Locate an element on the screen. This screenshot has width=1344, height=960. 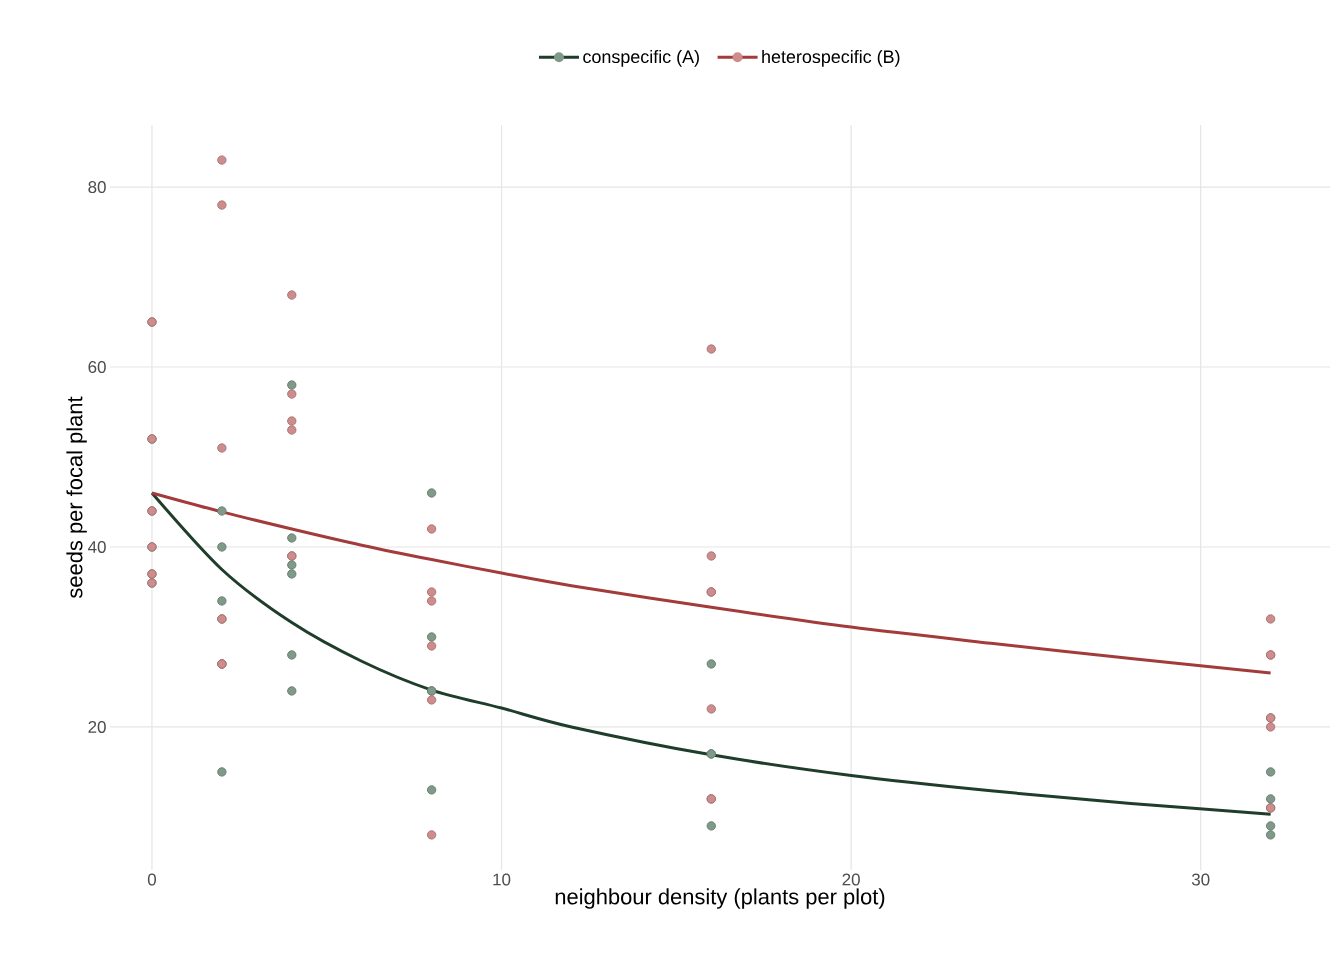
y-tick-label: 80 is located at coordinates (97, 187).